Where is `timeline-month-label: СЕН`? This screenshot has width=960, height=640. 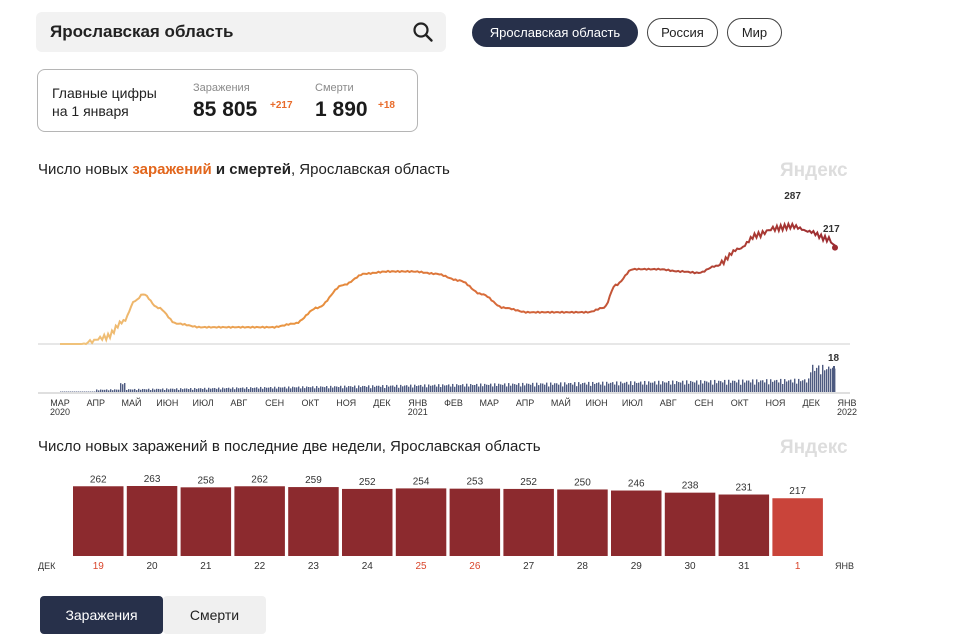 timeline-month-label: СЕН is located at coordinates (703, 403).